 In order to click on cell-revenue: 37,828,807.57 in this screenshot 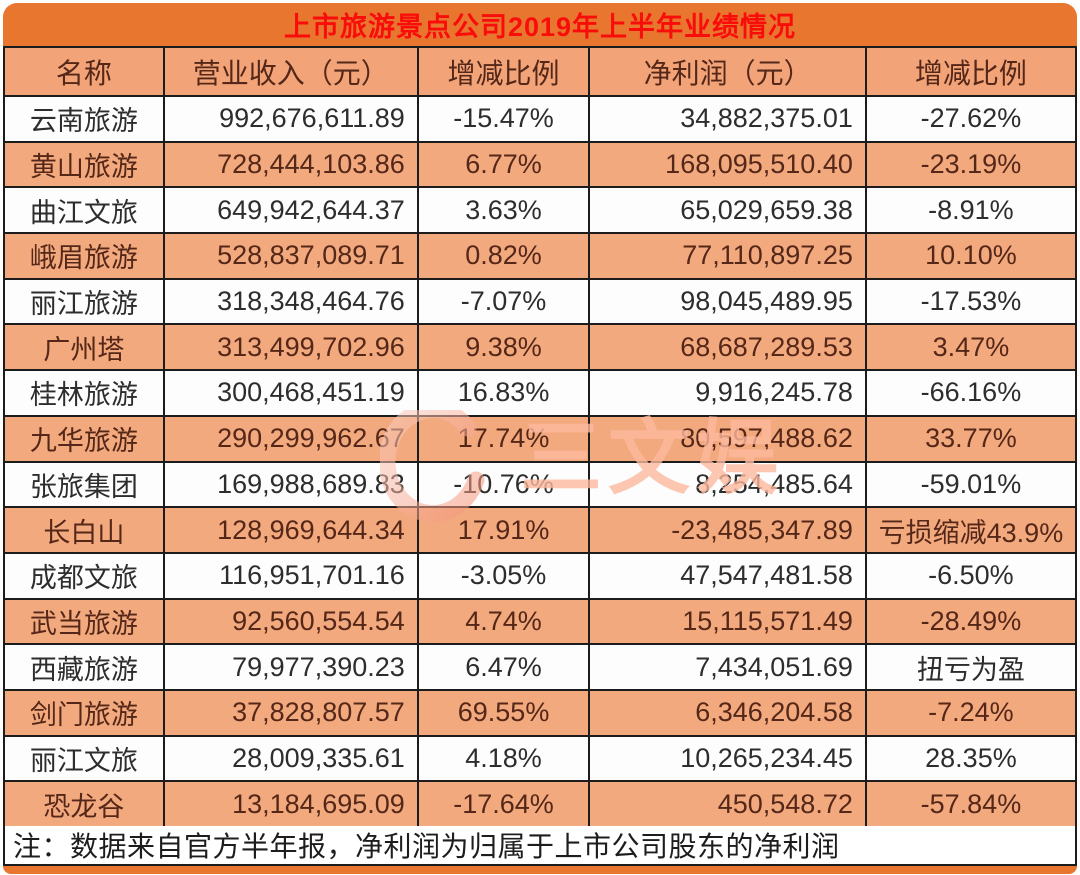, I will do `click(290, 712)`.